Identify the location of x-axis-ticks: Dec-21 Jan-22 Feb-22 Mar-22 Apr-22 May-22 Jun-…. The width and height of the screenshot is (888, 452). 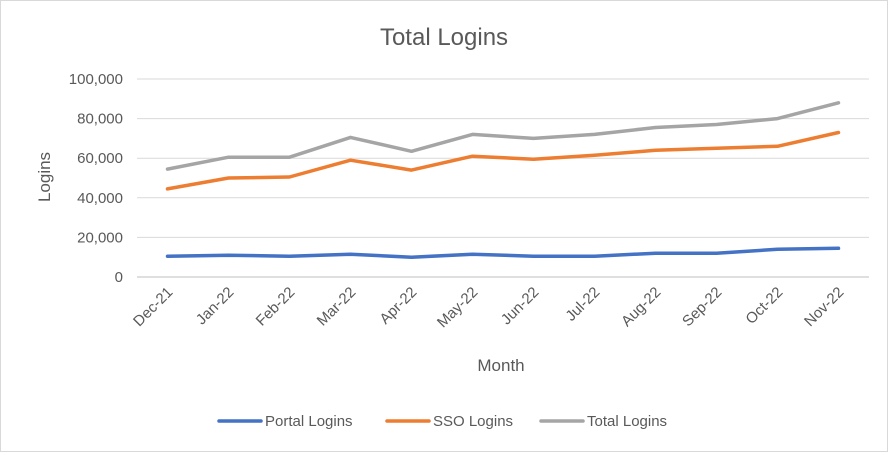
(488, 307).